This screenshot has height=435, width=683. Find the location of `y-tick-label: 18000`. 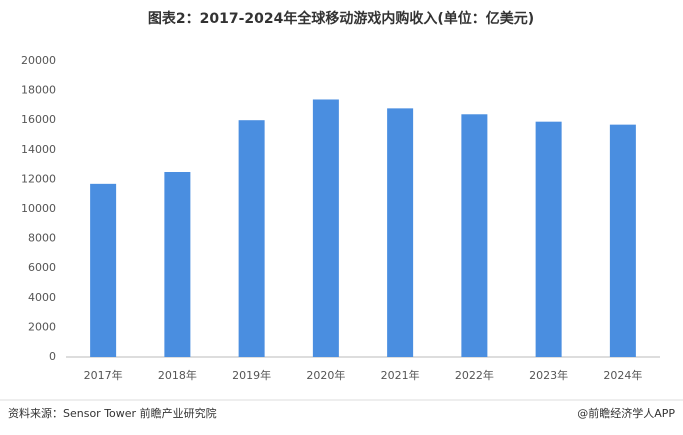

y-tick-label: 18000 is located at coordinates (38, 90).